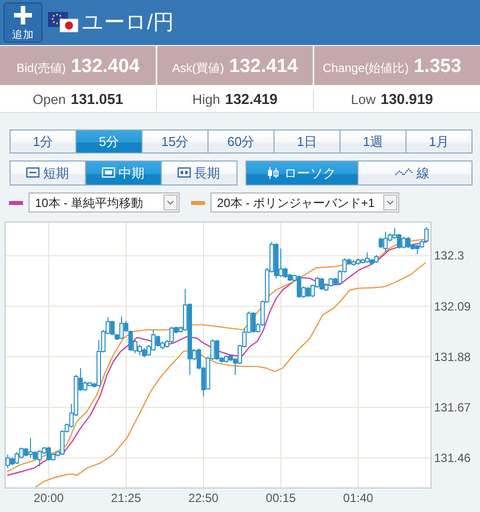  I want to click on text: 1分, so click(43, 141).